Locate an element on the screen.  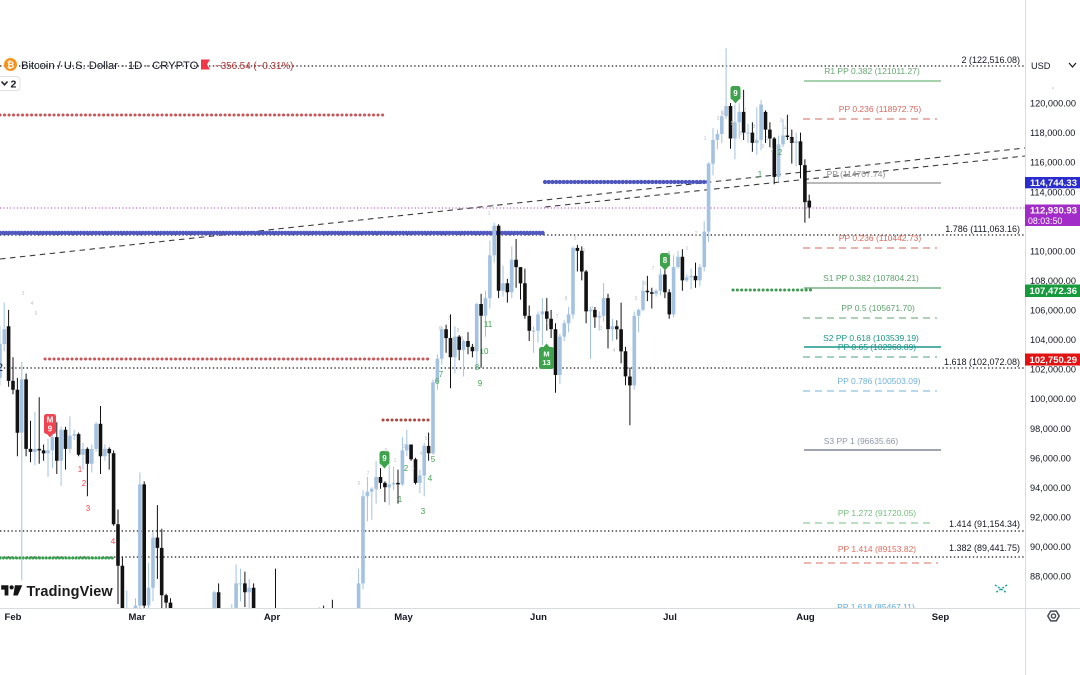
svg-text: TradingView is located at coordinates (70, 592).